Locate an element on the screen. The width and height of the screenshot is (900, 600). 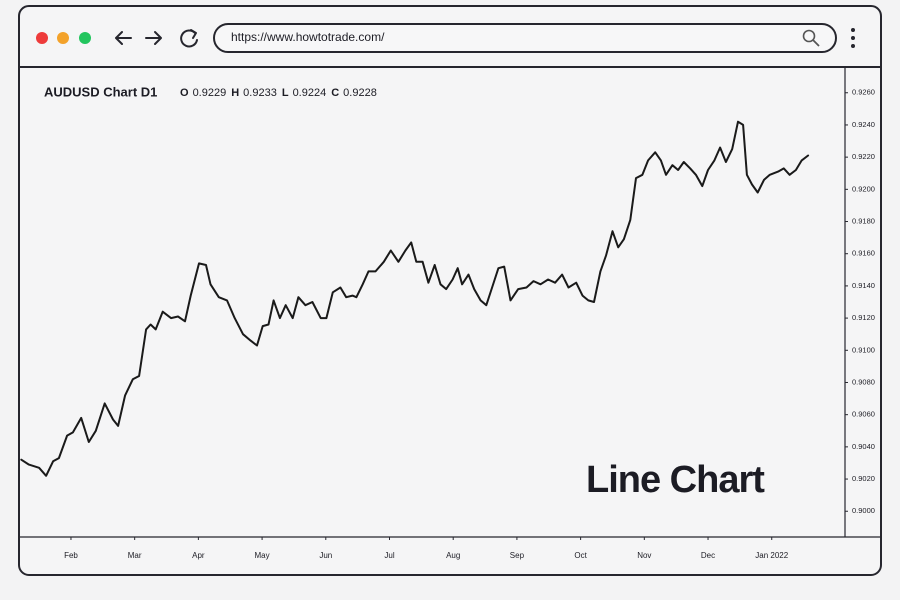
x-tick-label: Jun is located at coordinates (325, 555).